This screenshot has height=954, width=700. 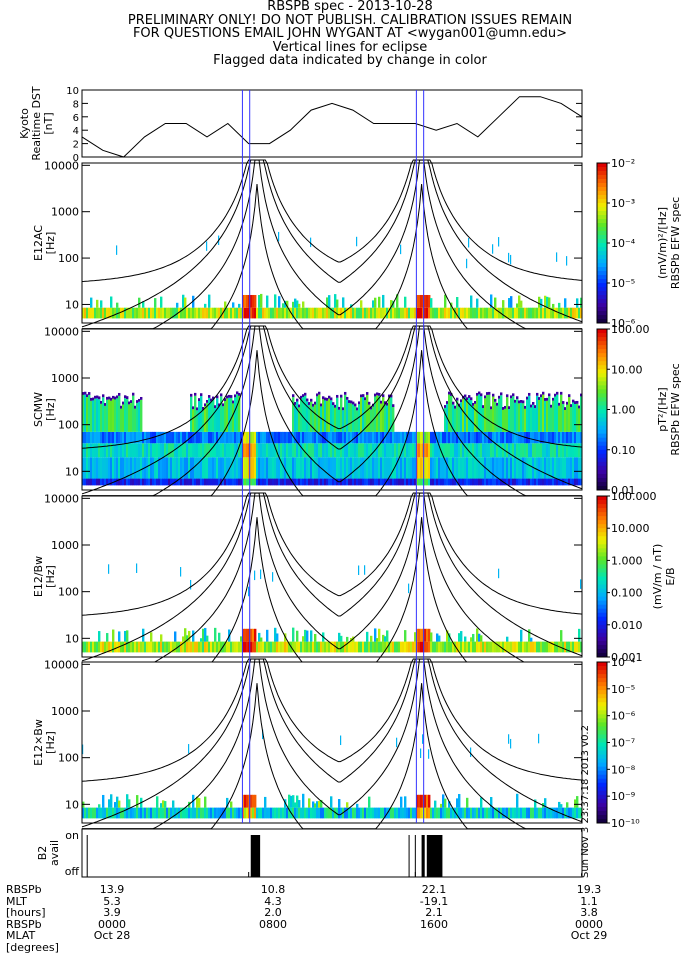 What do you see at coordinates (664, 577) in the screenshot?
I see `e12_bw-colorbar-title: (mV/m / nT)E/B` at bounding box center [664, 577].